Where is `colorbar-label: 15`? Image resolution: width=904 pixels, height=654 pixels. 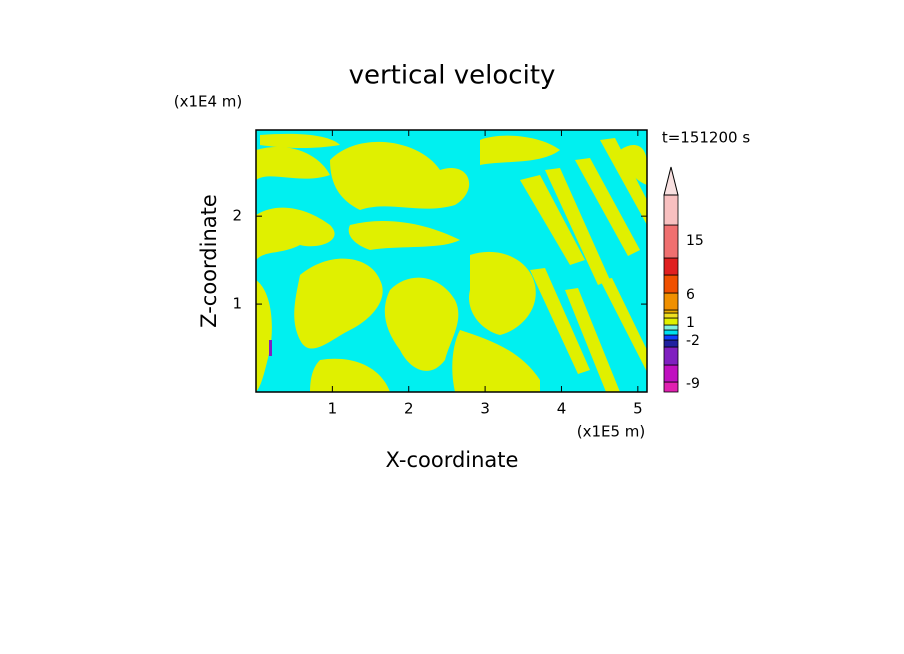
colorbar-label: 15 is located at coordinates (695, 241).